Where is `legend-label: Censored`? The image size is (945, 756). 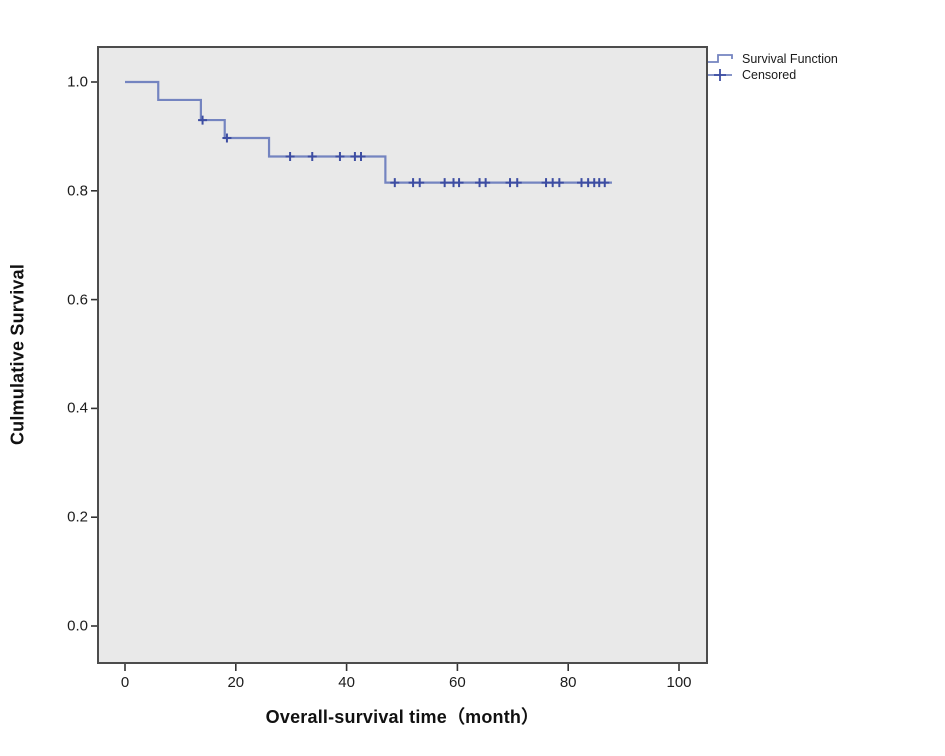
legend-label: Censored is located at coordinates (769, 74).